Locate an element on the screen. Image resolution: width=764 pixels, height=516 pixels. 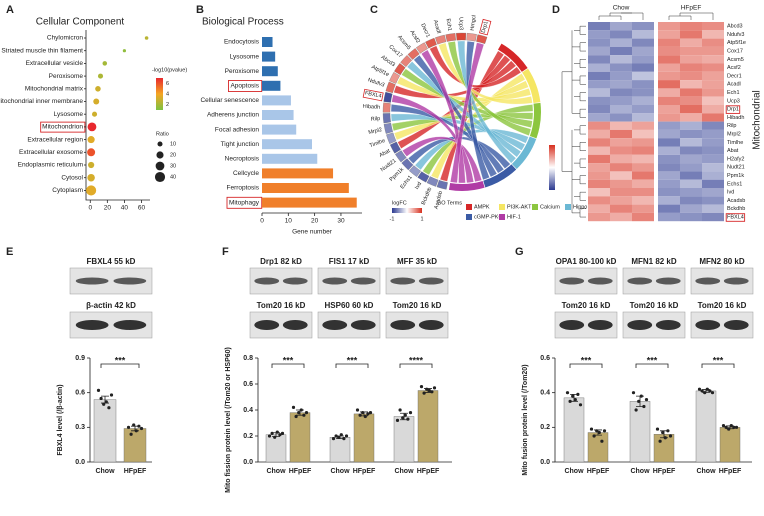
significance-label: *** is located at coordinates (718, 360).